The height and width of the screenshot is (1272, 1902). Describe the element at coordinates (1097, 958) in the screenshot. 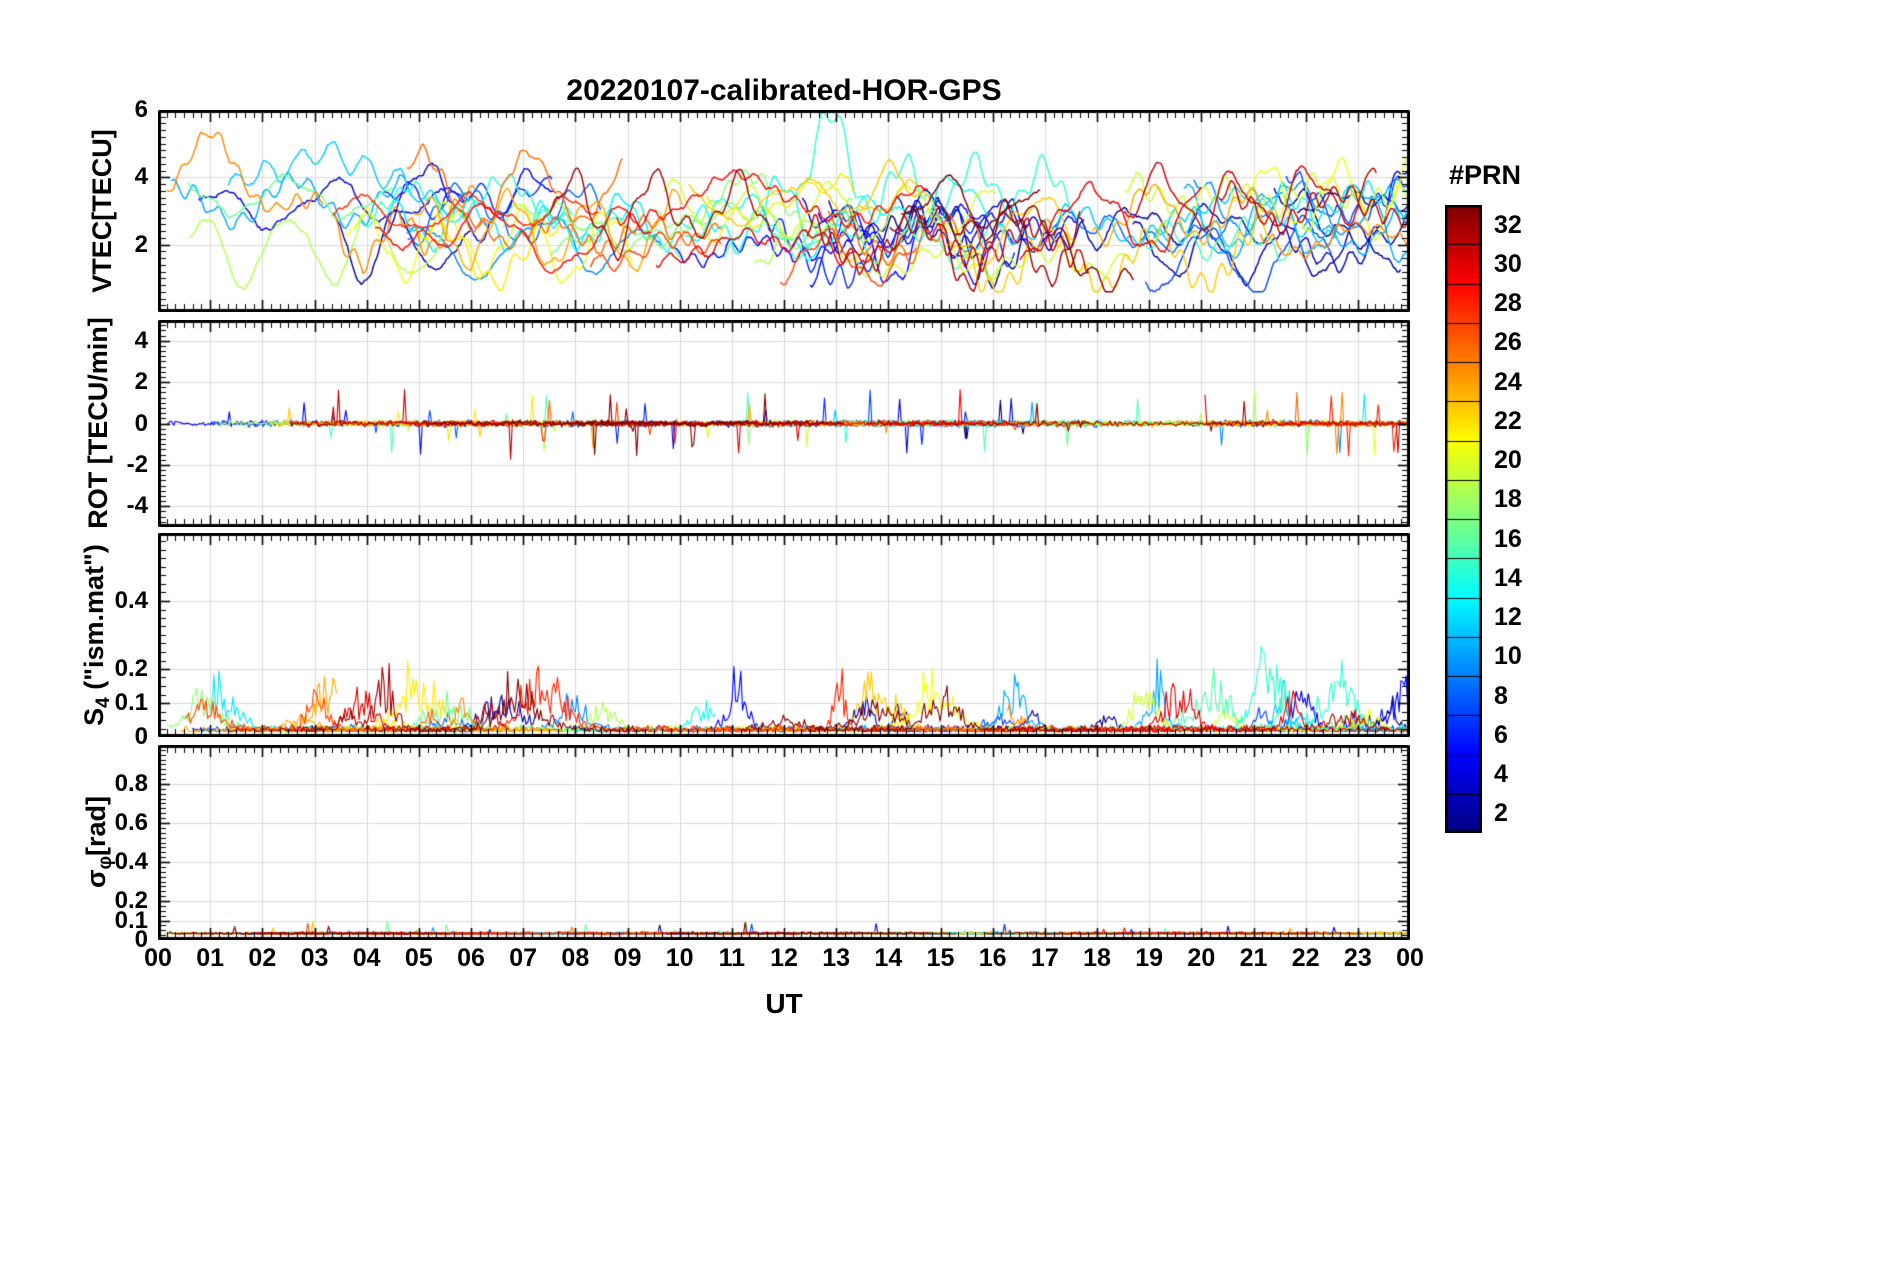

I see `x-tick-label: 18` at that location.